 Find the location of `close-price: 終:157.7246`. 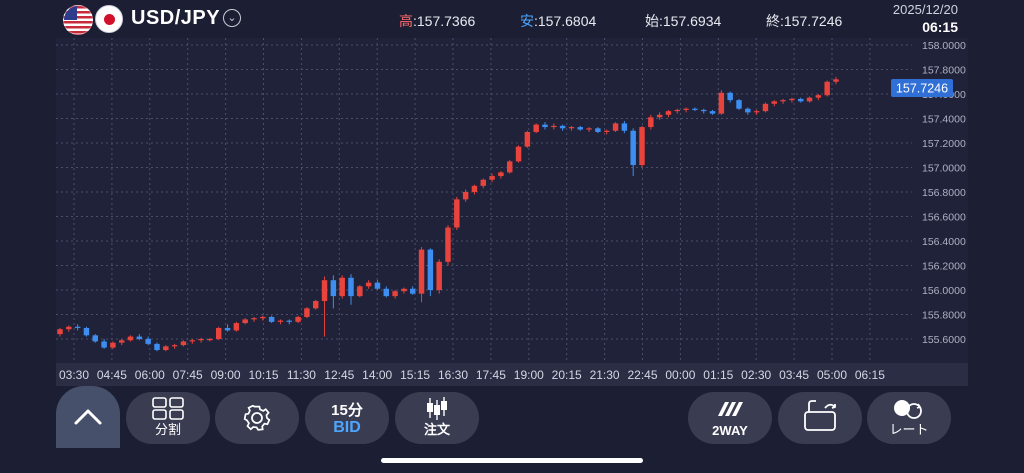

close-price: 終:157.7246 is located at coordinates (804, 21).